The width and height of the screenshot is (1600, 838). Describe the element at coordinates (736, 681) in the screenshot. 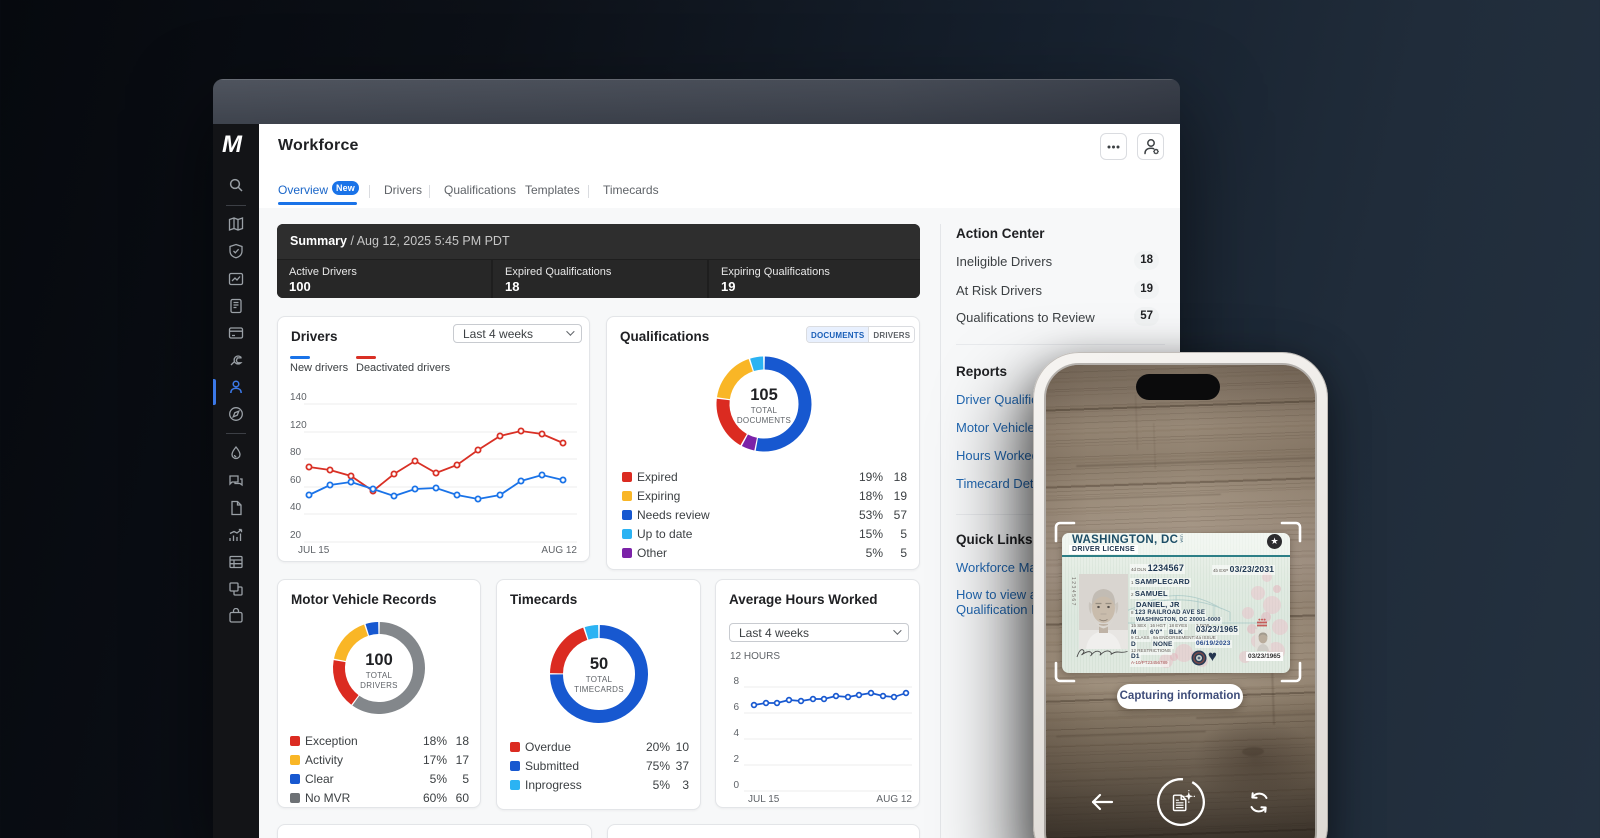

I see `svg-text: 8` at that location.